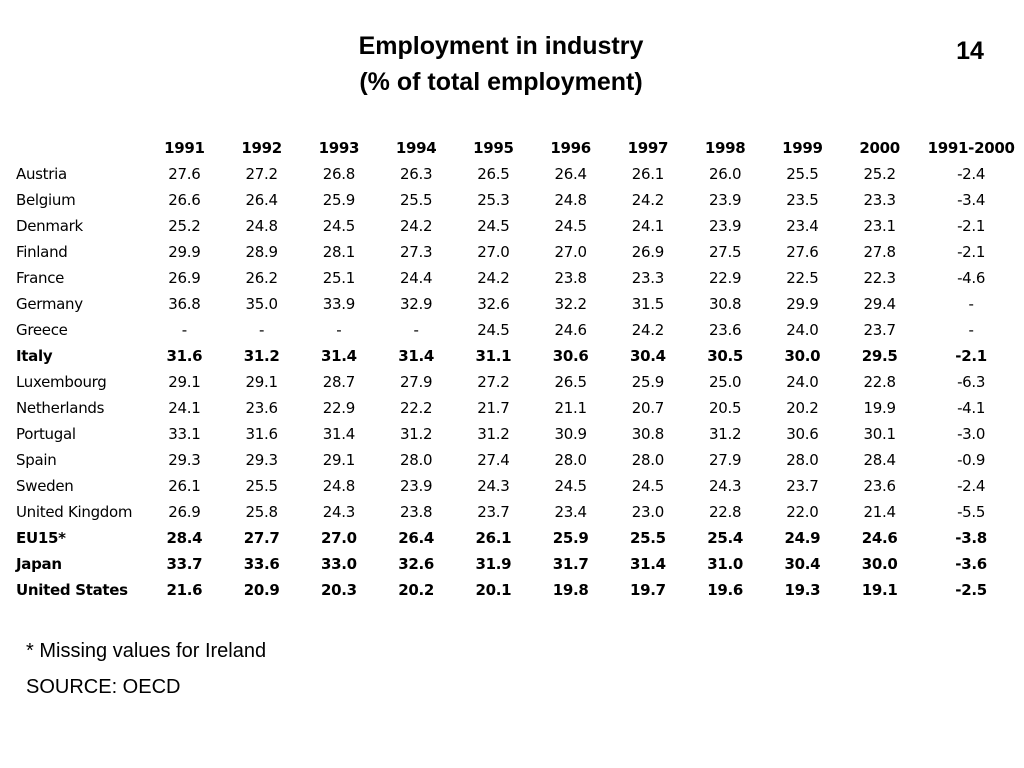 Image resolution: width=1024 pixels, height=768 pixels. Describe the element at coordinates (79, 148) in the screenshot. I see `header-country` at that location.